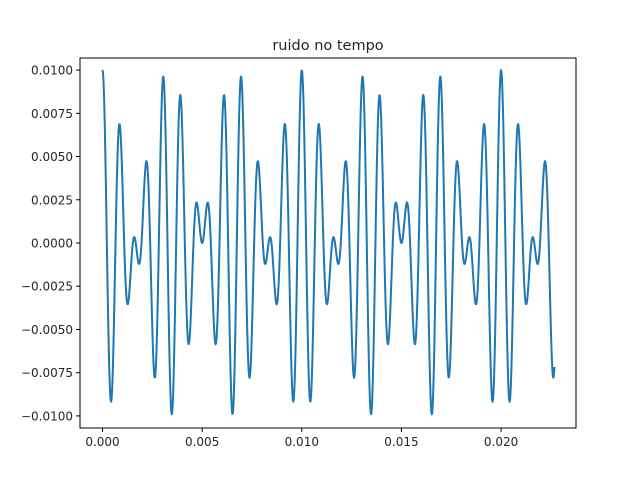 This screenshot has width=640, height=480. What do you see at coordinates (401, 442) in the screenshot?
I see `x-tick-label: 0.015` at bounding box center [401, 442].